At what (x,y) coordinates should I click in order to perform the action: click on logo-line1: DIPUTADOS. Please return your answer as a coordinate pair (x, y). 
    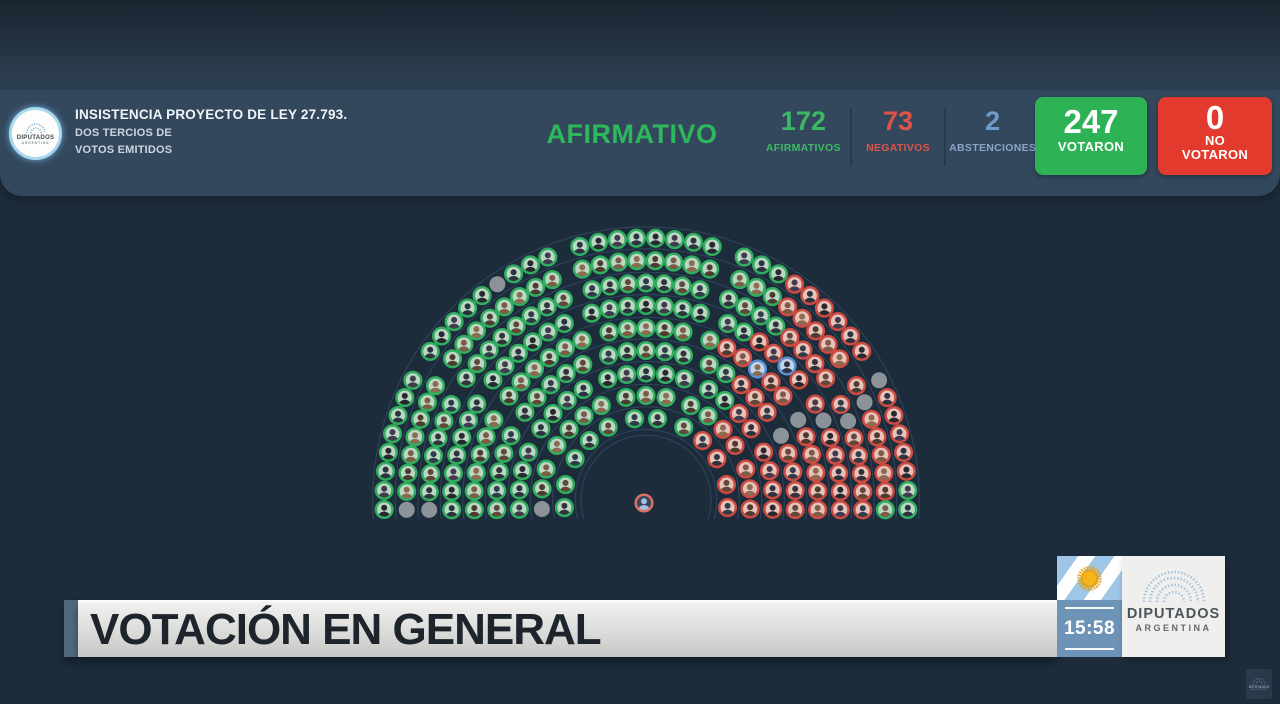
    Looking at the image, I should click on (35, 137).